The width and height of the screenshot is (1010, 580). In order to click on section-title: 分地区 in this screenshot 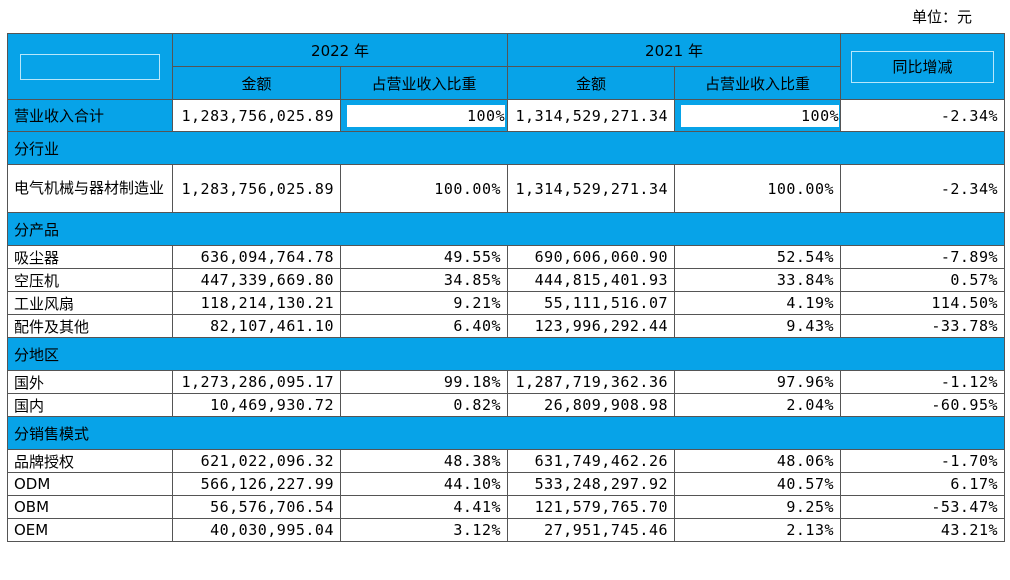, I will do `click(506, 354)`.